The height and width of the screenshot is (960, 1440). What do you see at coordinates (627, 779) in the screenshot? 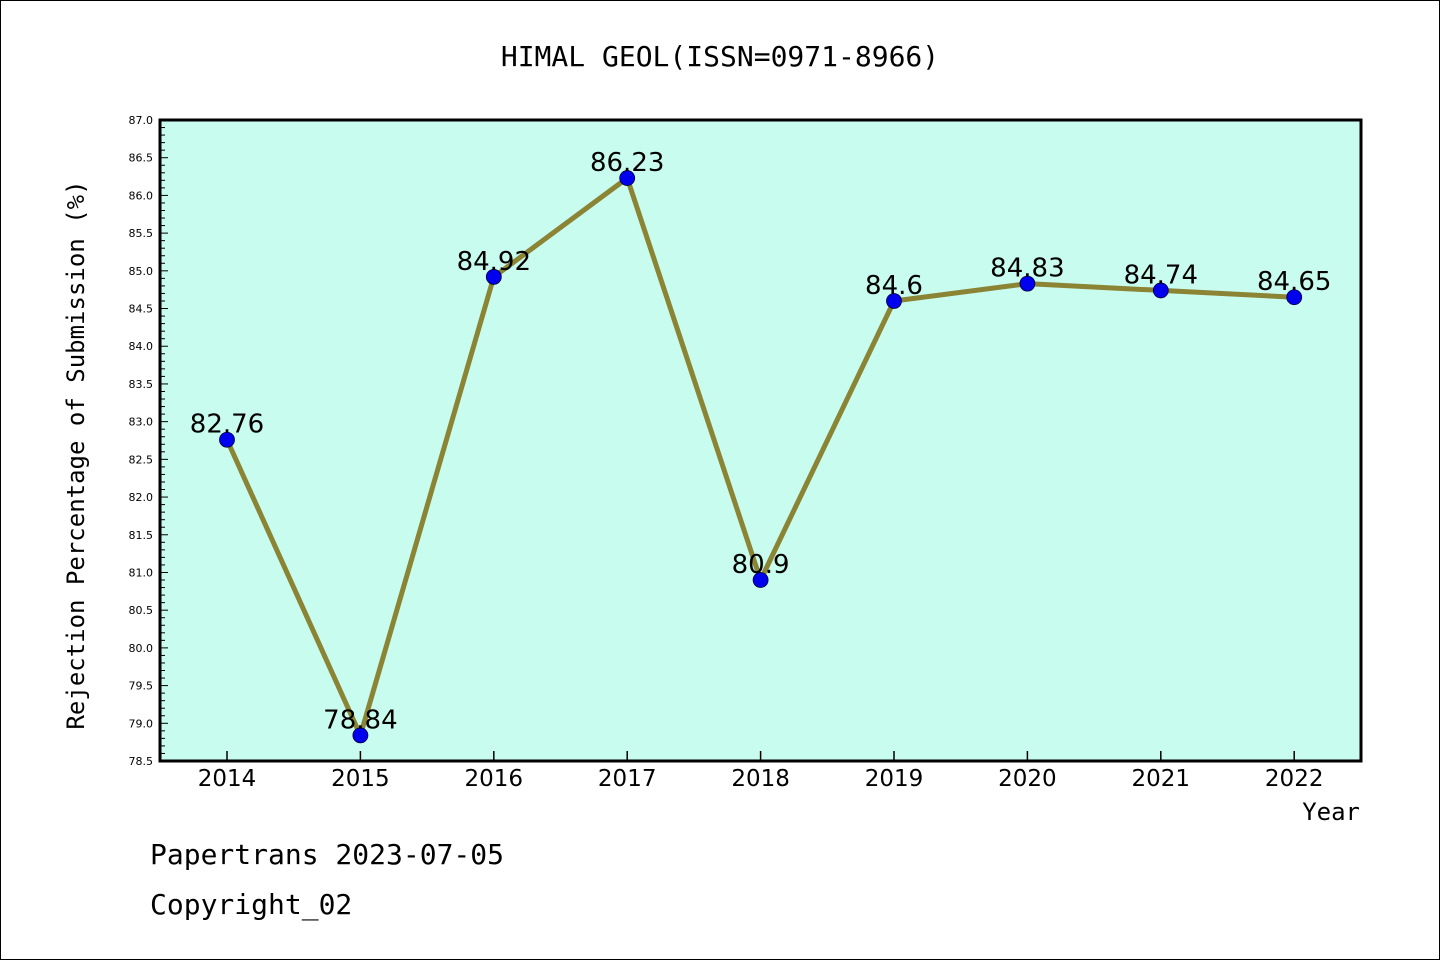
I see `x-tick-label: 2017` at bounding box center [627, 779].